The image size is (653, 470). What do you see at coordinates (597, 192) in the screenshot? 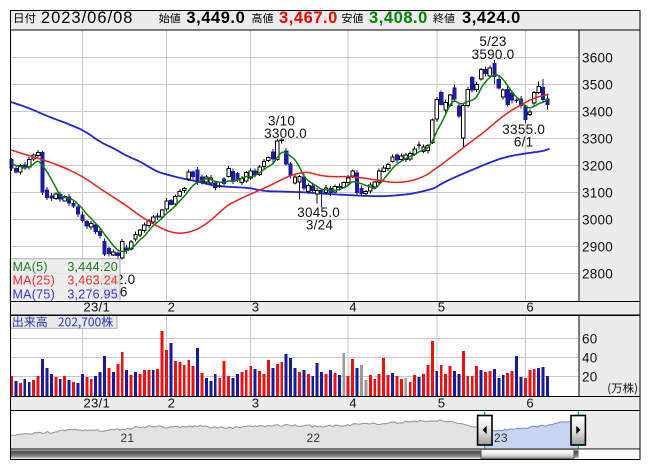
I see `svg-text: 3100` at bounding box center [597, 192].